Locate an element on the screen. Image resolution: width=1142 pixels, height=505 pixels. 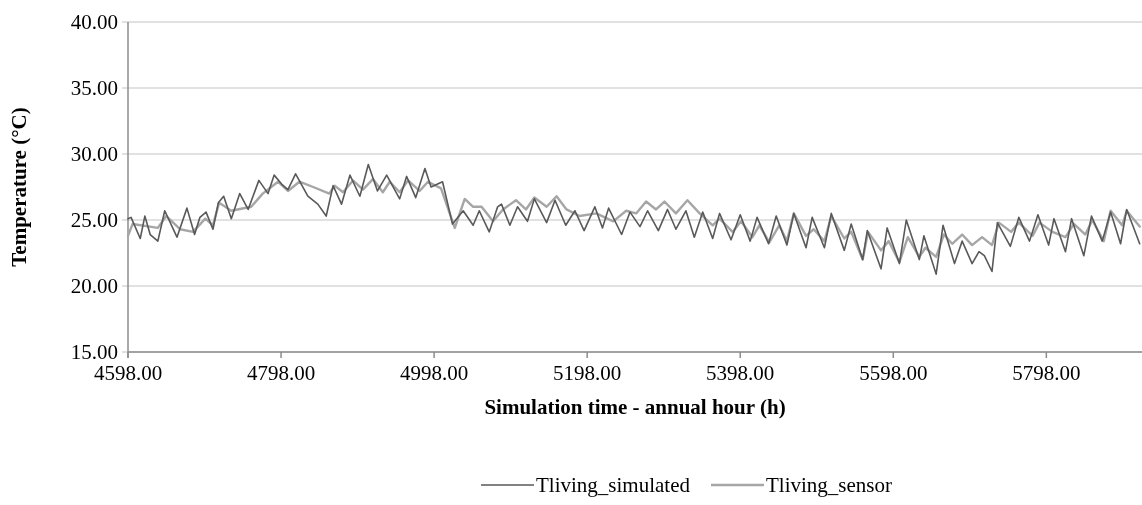
y-axis-title: Temperature (°C) is located at coordinates (19, 187).